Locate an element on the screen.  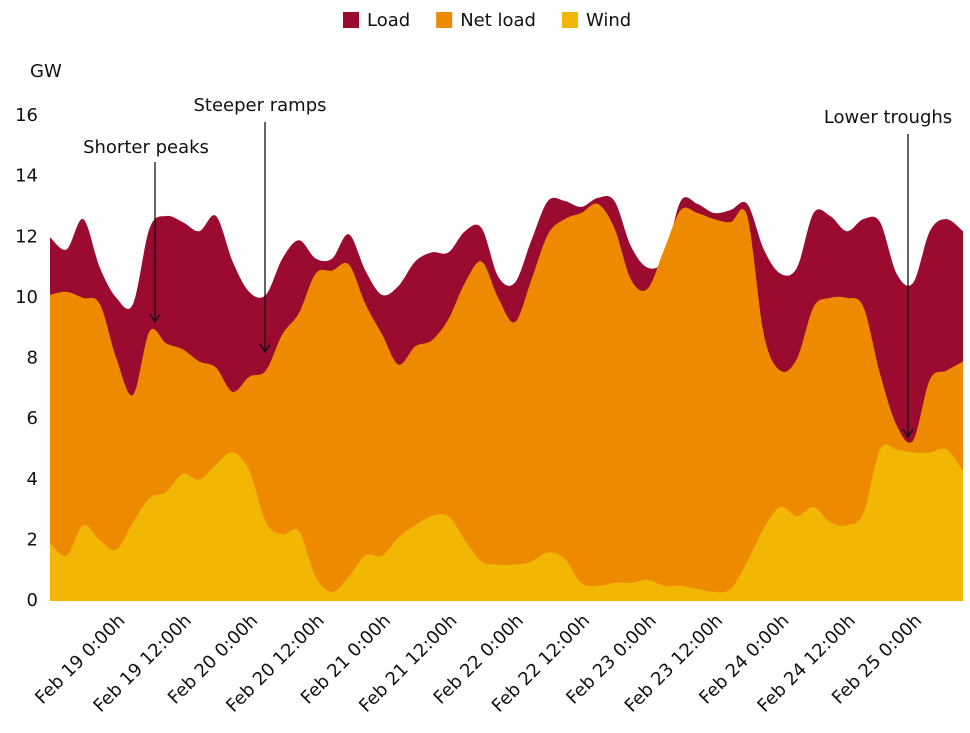
y-axis-label: GW is located at coordinates (46, 71).